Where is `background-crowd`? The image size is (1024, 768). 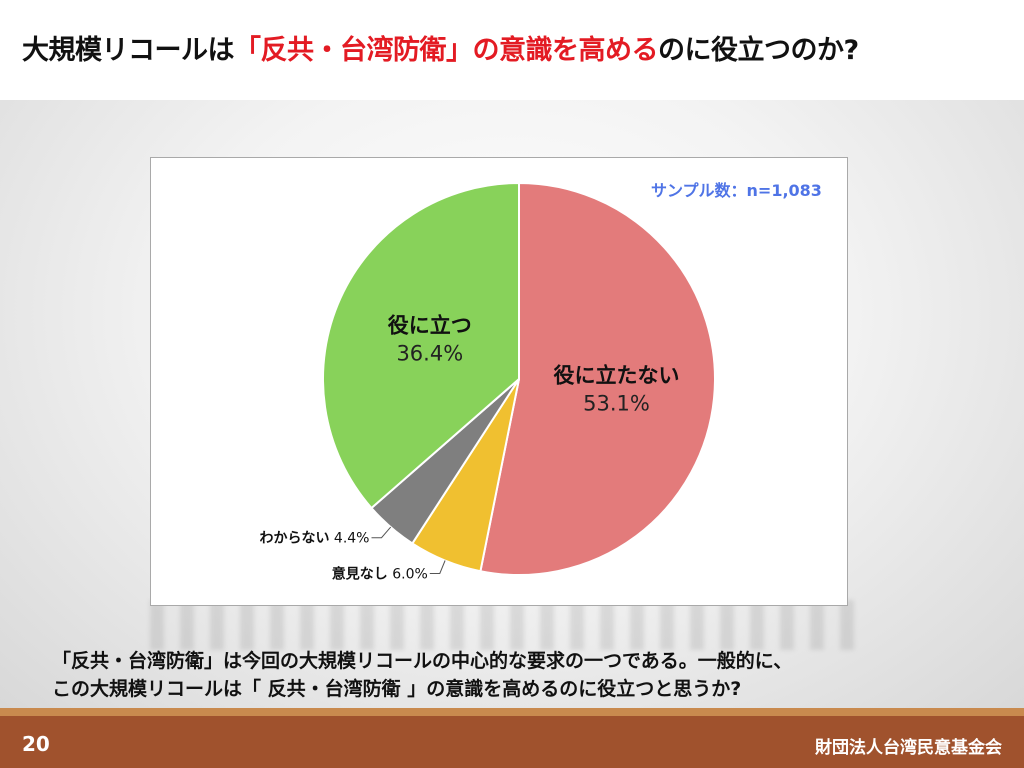
background-crowd is located at coordinates (510, 625).